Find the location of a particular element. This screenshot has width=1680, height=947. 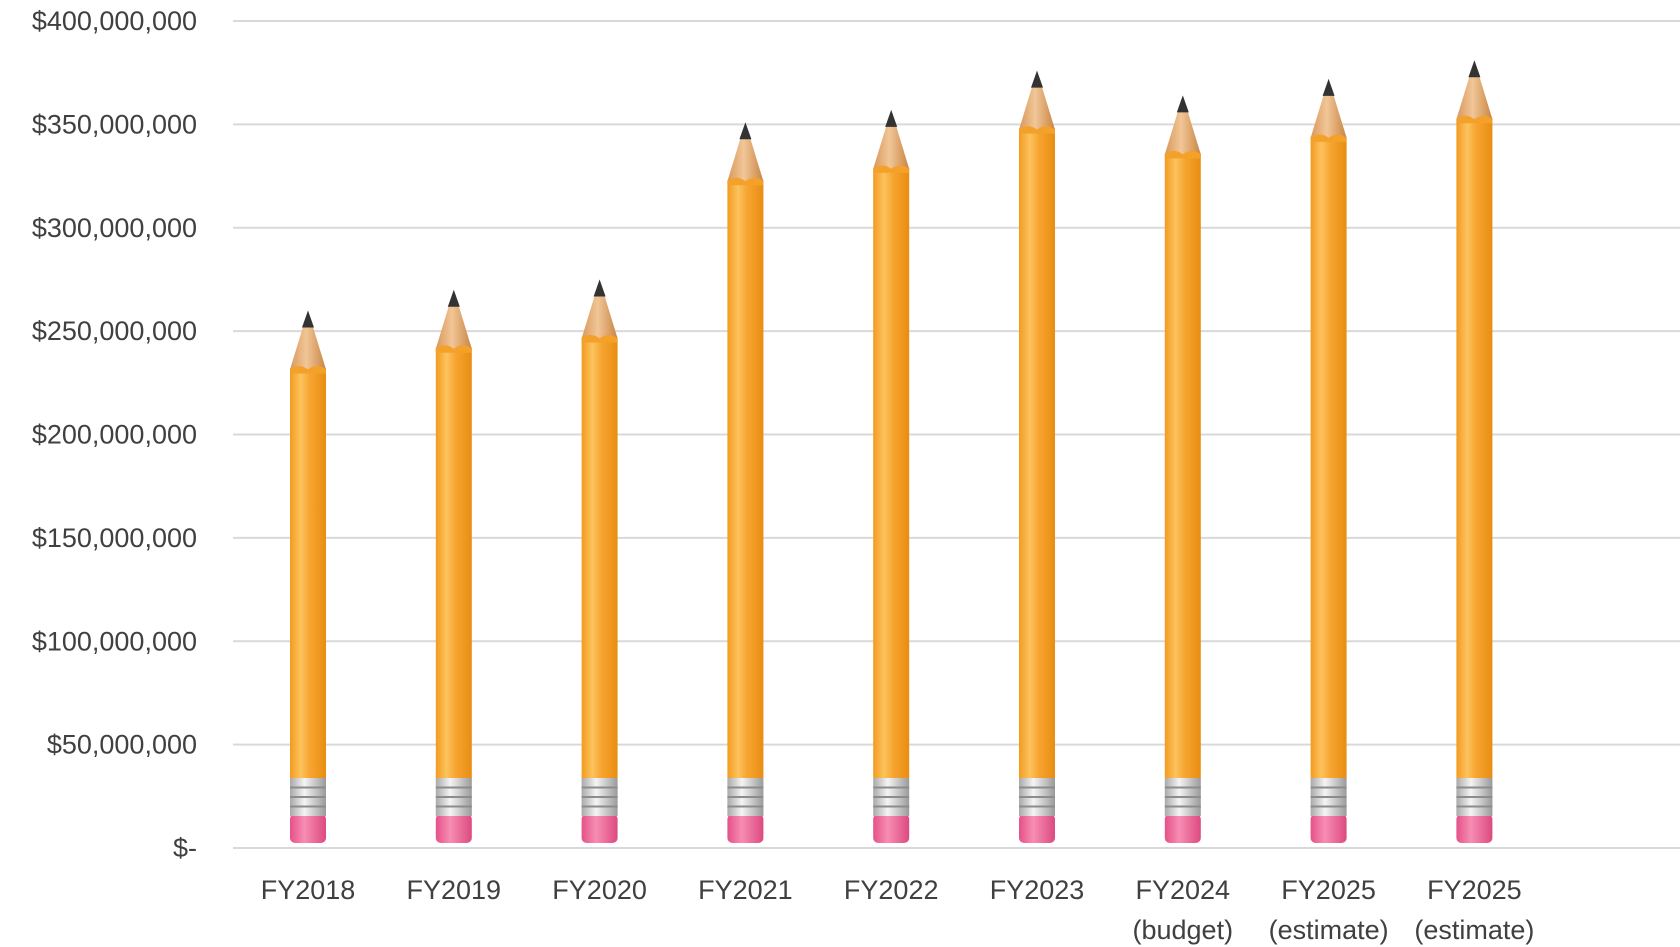

x-category-label-line: FY2022 is located at coordinates (891, 890).